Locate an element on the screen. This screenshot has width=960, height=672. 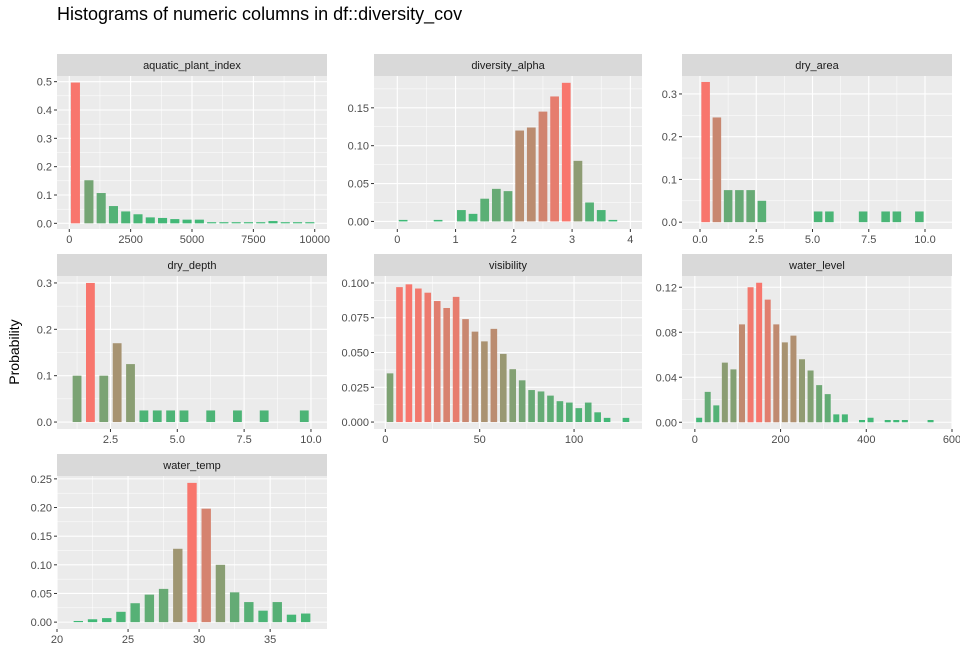
facet-panel-dry_area: dry_area 0.0 2.5 5.0 7.5 10.0 0.0 0.1 0.2 0.3 is located at coordinates (807, 150).